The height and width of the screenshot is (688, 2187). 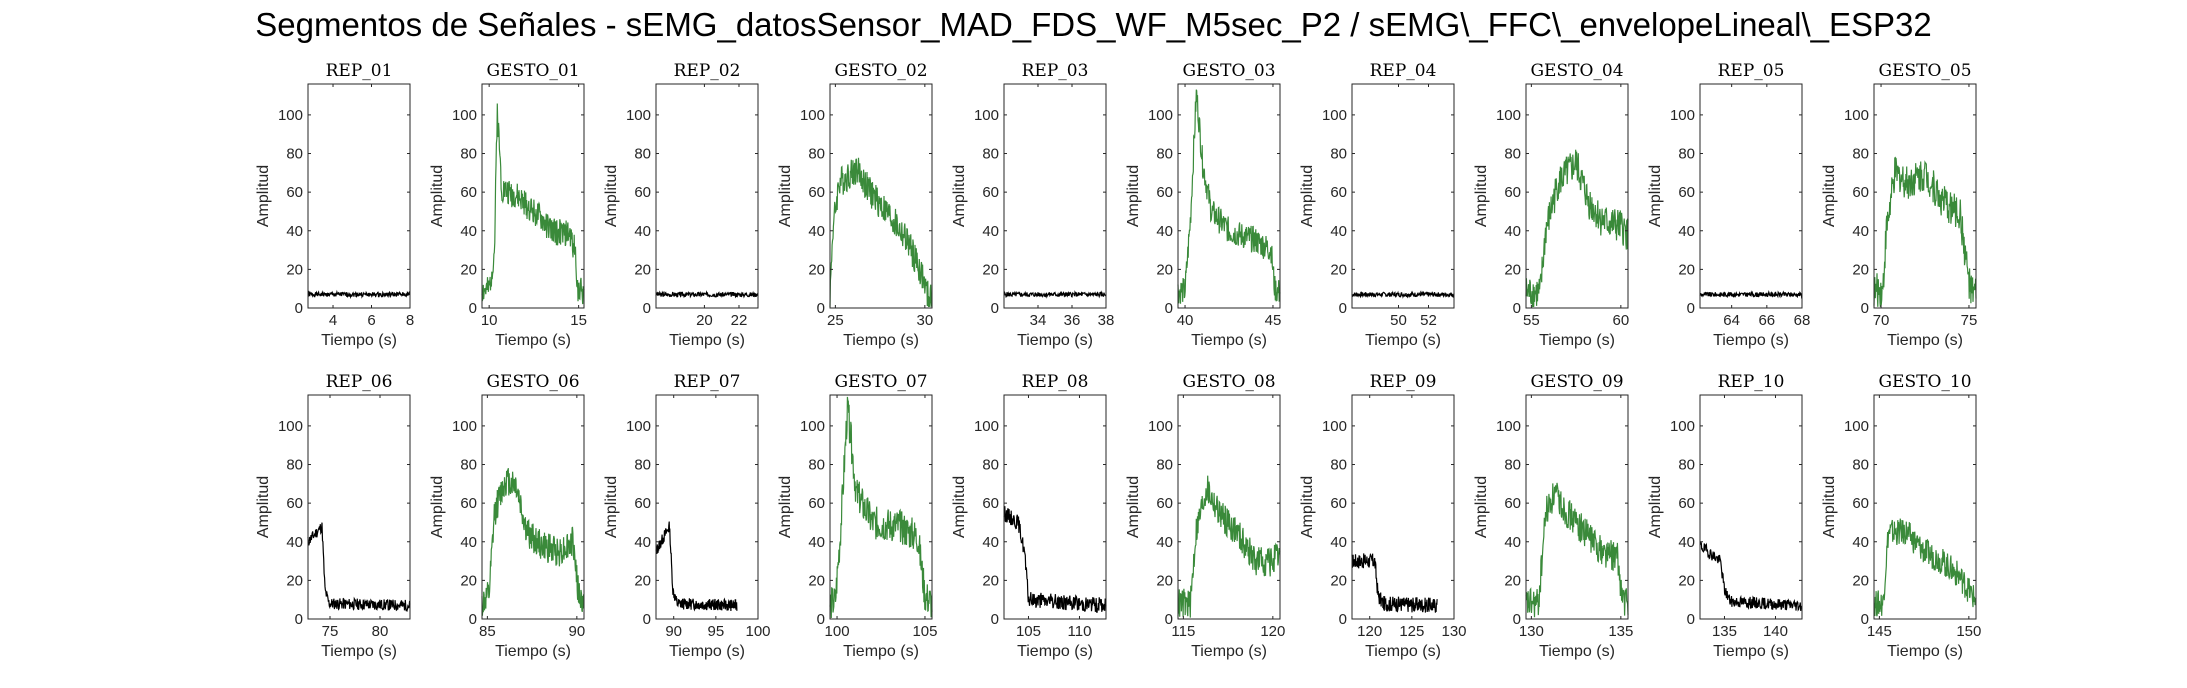 I want to click on subplot-title: GESTO_02, so click(x=880, y=71).